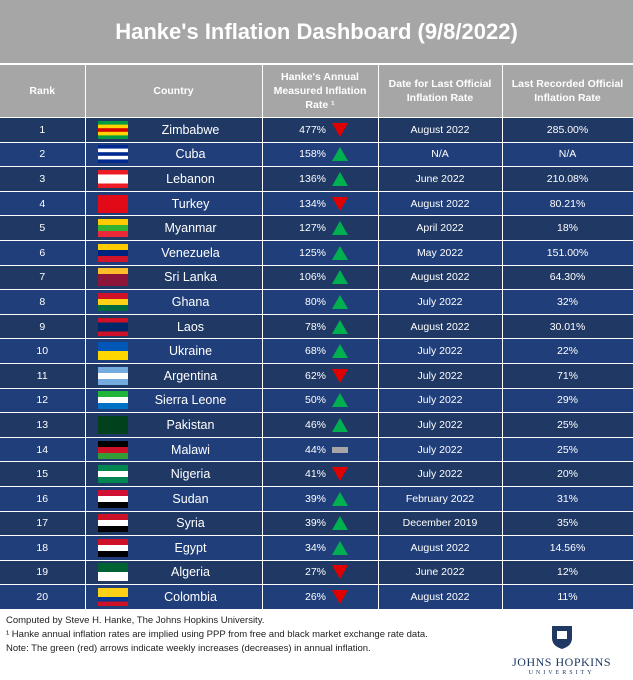 The width and height of the screenshot is (633, 680). Describe the element at coordinates (320, 91) in the screenshot. I see `column-header: Hanke's Annual Measured Inflation Rate ¹` at that location.